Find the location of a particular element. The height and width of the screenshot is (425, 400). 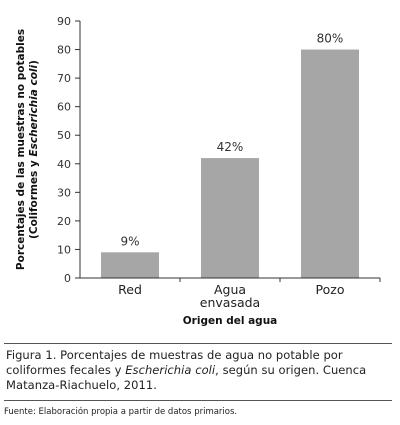

bar-value-label: 42% is located at coordinates (230, 147).